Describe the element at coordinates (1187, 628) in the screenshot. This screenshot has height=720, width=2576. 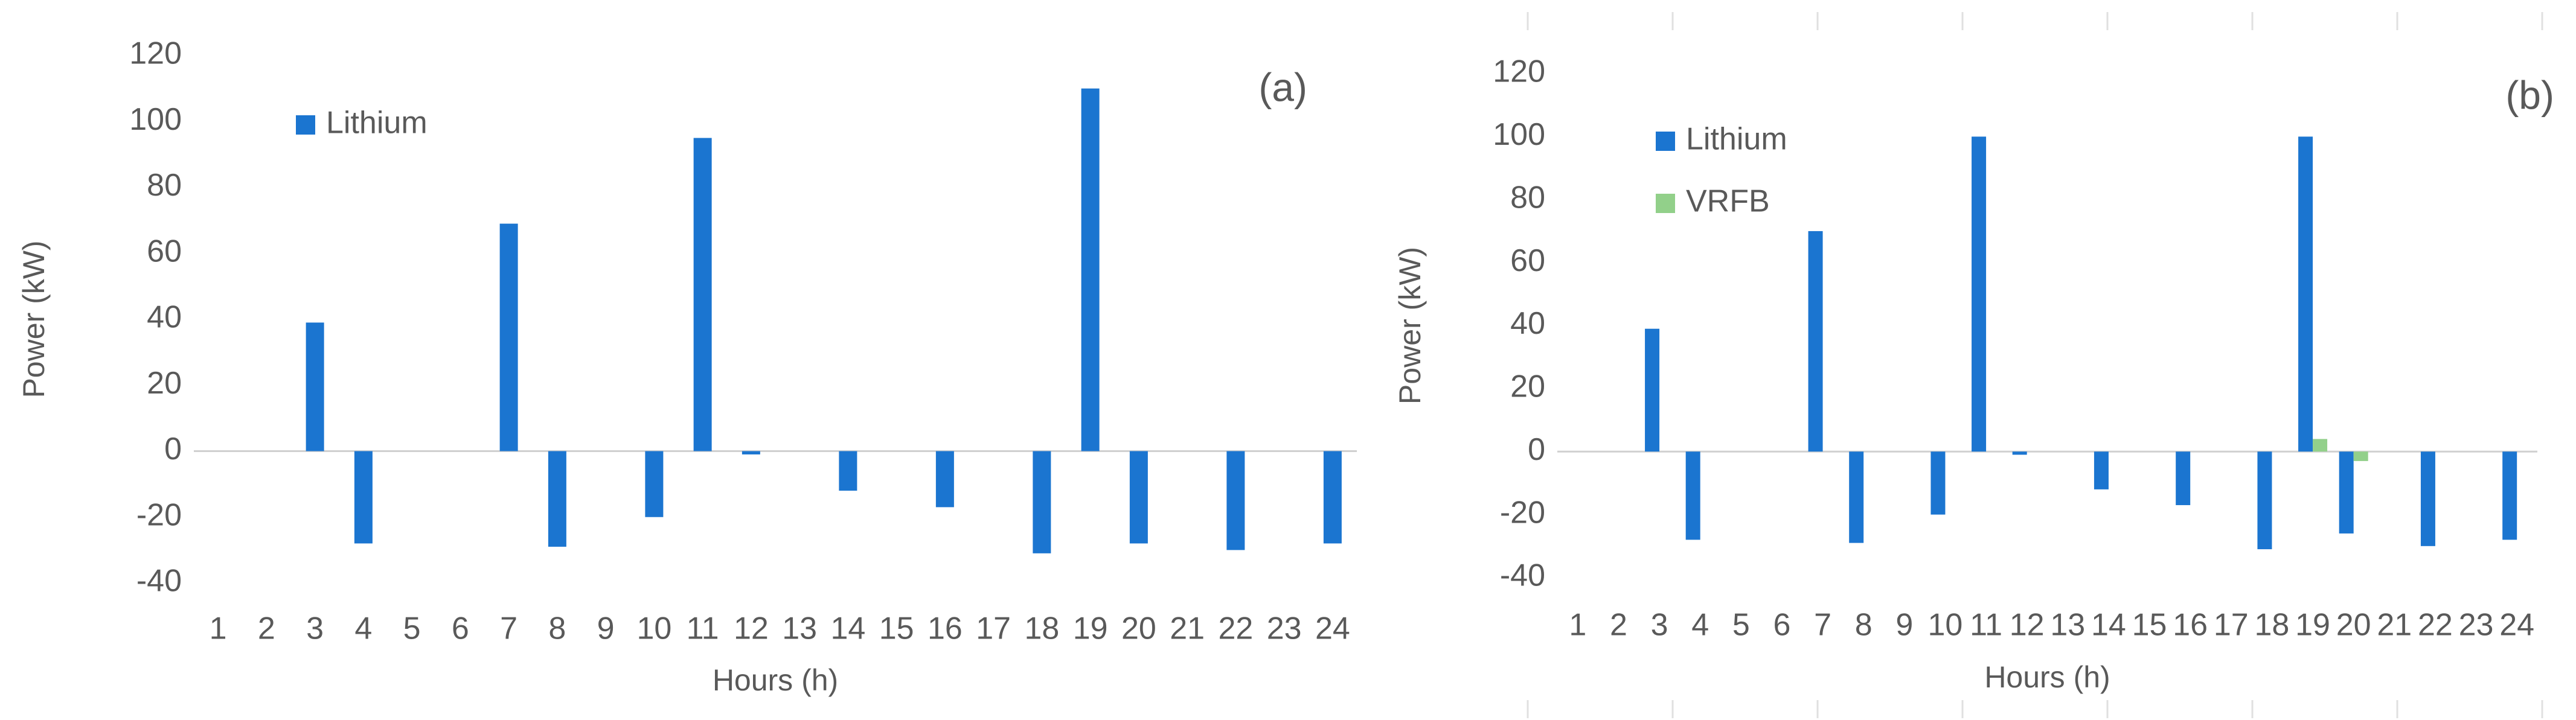
I see `x-tick-label: 21` at that location.